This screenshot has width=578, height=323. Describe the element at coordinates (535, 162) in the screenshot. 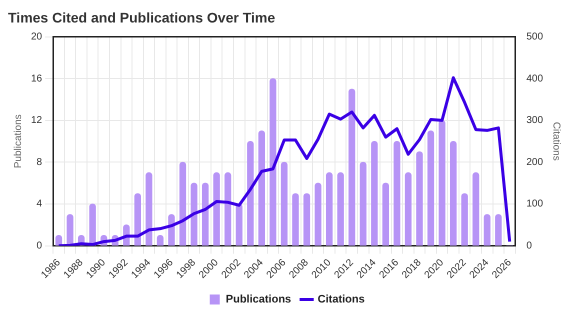

I see `y2-tick-label: 200` at that location.